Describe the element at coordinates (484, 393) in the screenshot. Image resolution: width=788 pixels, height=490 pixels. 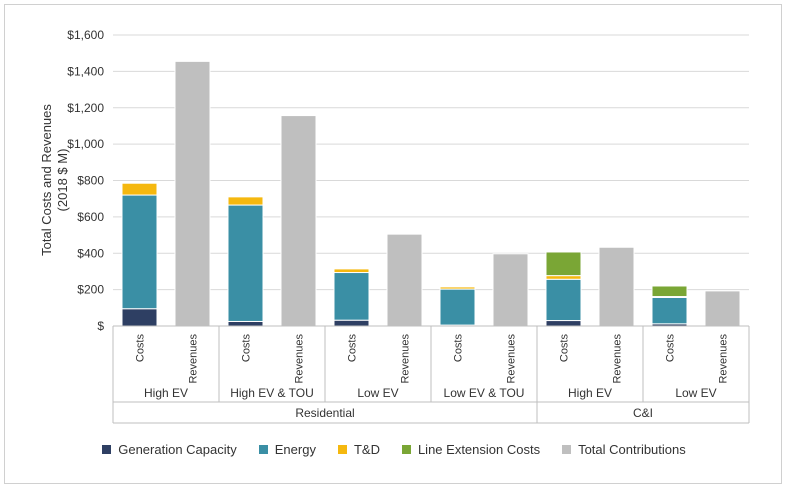
I see `scenario-label: Low EV & TOU` at that location.